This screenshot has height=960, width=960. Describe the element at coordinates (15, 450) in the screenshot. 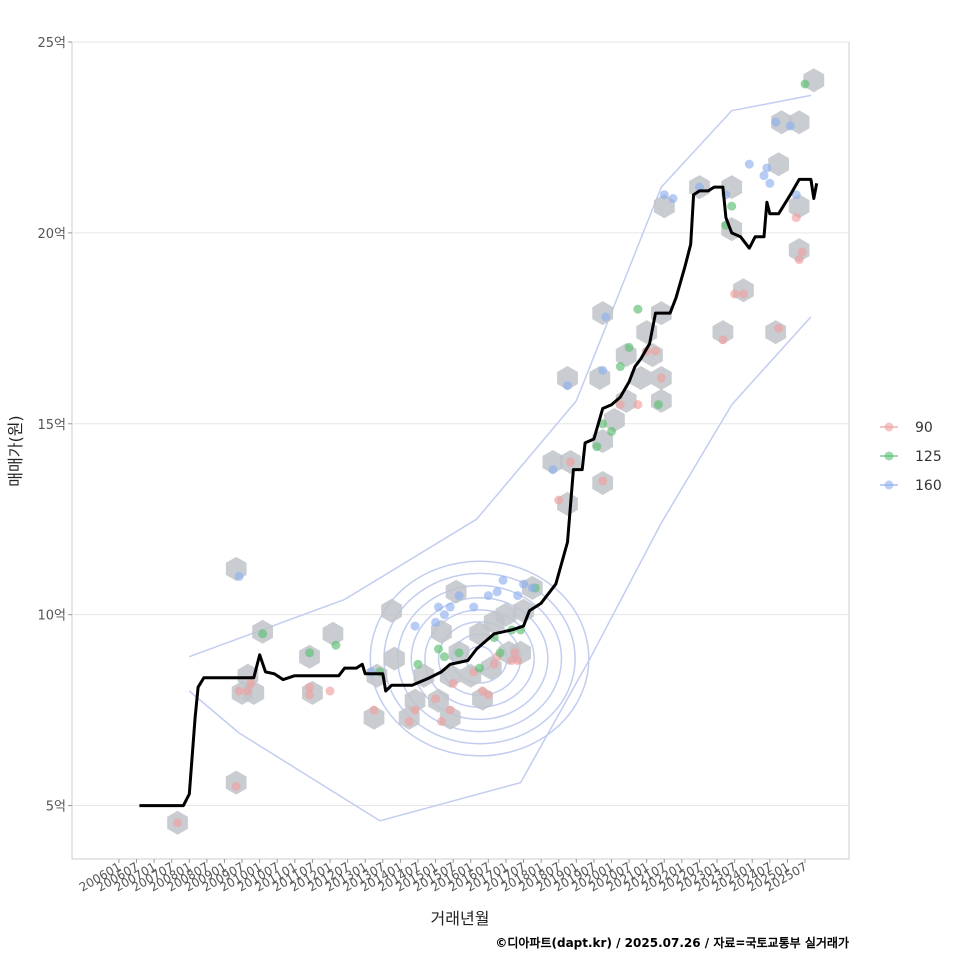

I see `y-axis-title: 매매가(원)` at that location.